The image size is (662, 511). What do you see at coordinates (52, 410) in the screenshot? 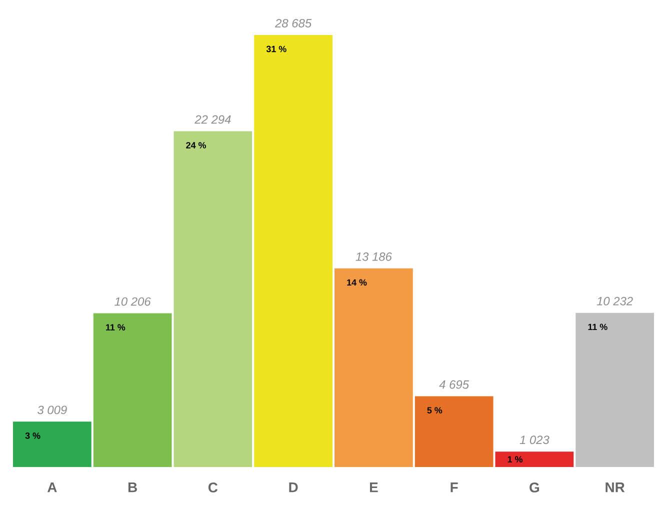
I see `data-label: 3 009` at bounding box center [52, 410].